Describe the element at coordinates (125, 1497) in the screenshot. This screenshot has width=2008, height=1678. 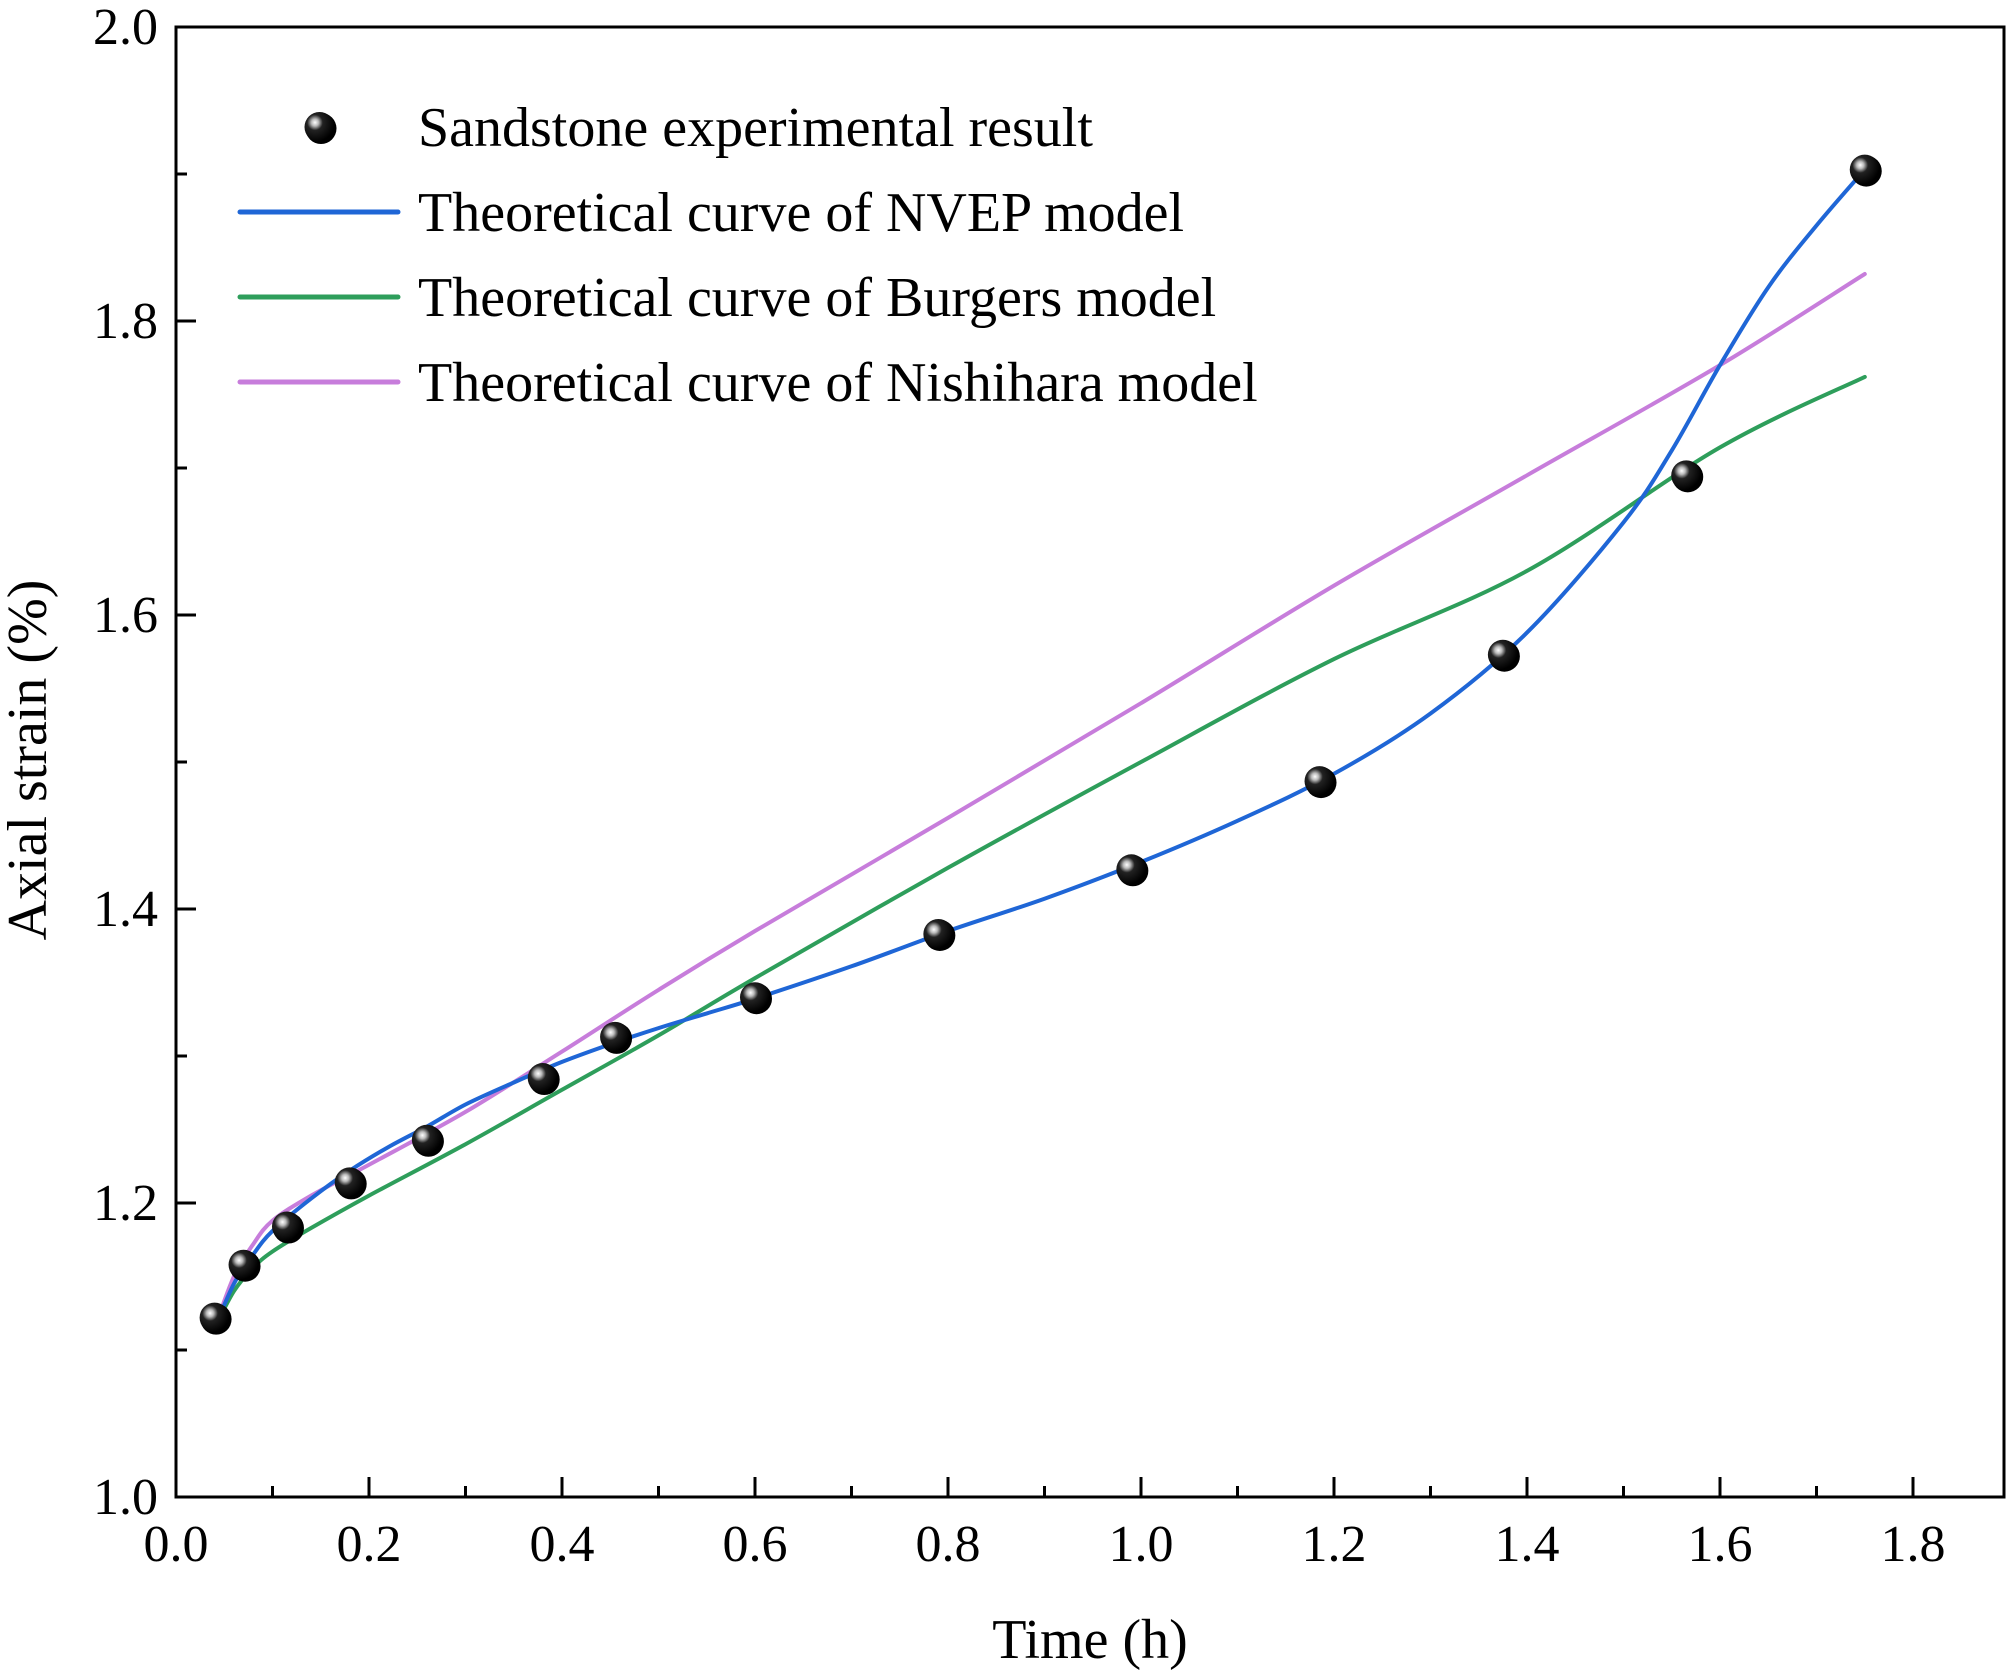
I see `y-tick-label: 1.0` at that location.